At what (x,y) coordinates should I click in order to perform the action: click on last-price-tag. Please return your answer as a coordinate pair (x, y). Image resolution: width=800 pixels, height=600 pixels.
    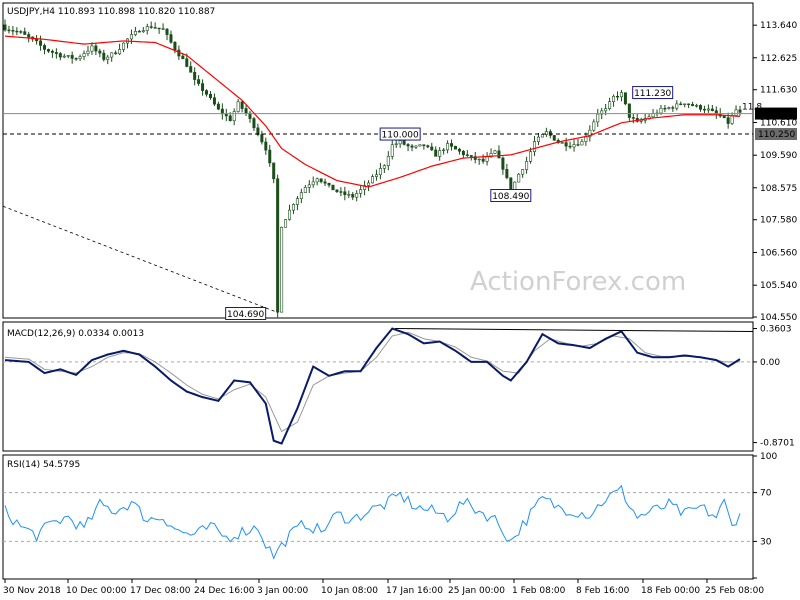
    Looking at the image, I should click on (776, 113).